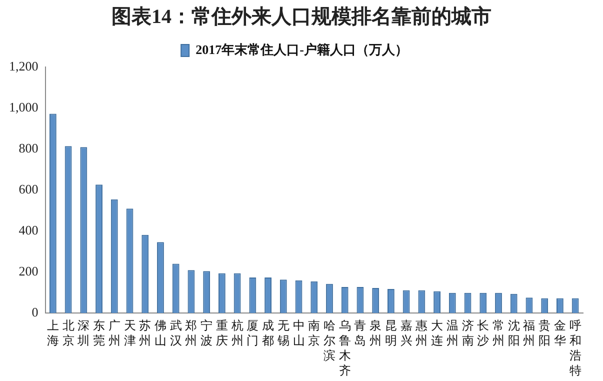 This screenshot has height=381, width=603. What do you see at coordinates (376, 333) in the screenshot?
I see `x-tick-label: 泉州` at bounding box center [376, 333].